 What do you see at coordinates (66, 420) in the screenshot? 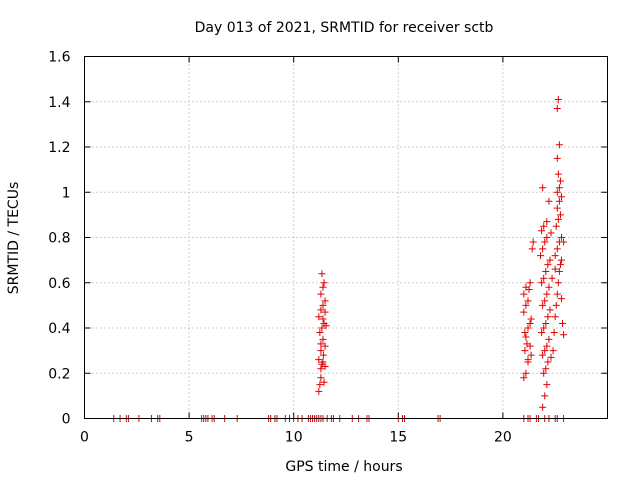
I see `y-tick-label: 0` at bounding box center [66, 420].